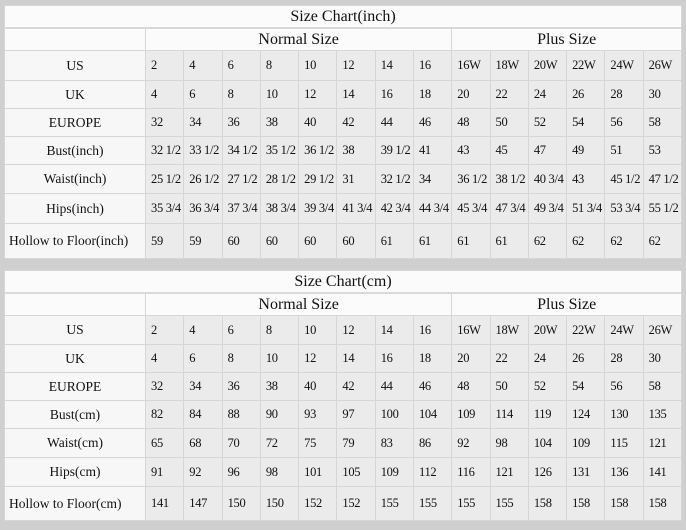 The width and height of the screenshot is (686, 530). I want to click on table-cell: 50, so click(509, 386).